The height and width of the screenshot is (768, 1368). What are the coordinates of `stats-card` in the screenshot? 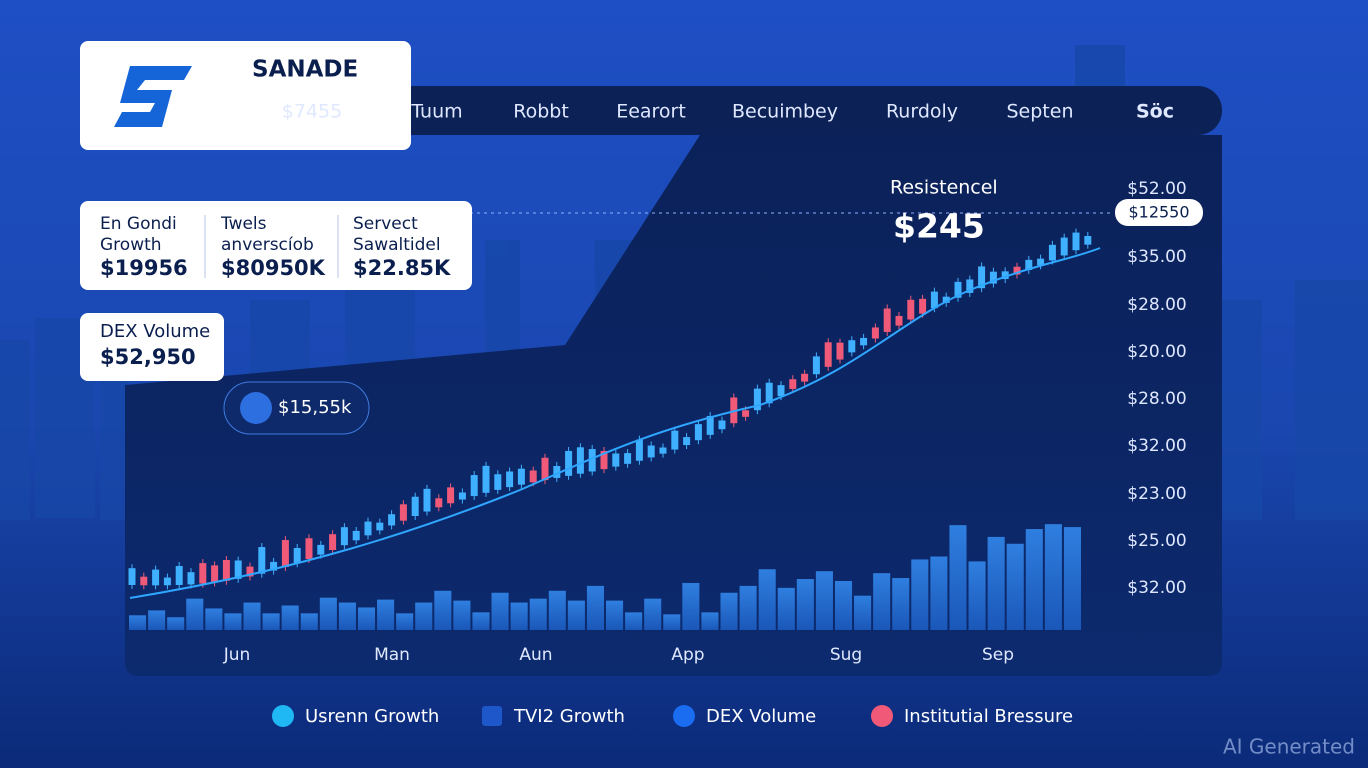 It's located at (276, 245).